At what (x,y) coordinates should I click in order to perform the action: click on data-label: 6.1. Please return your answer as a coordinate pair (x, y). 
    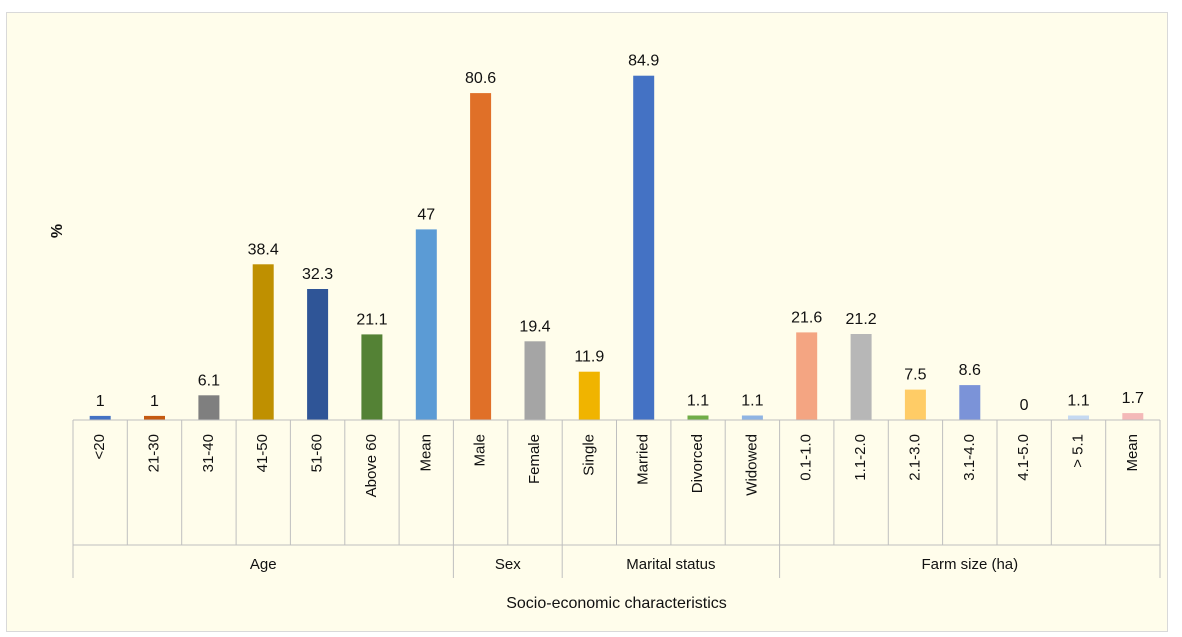
    Looking at the image, I should click on (209, 380).